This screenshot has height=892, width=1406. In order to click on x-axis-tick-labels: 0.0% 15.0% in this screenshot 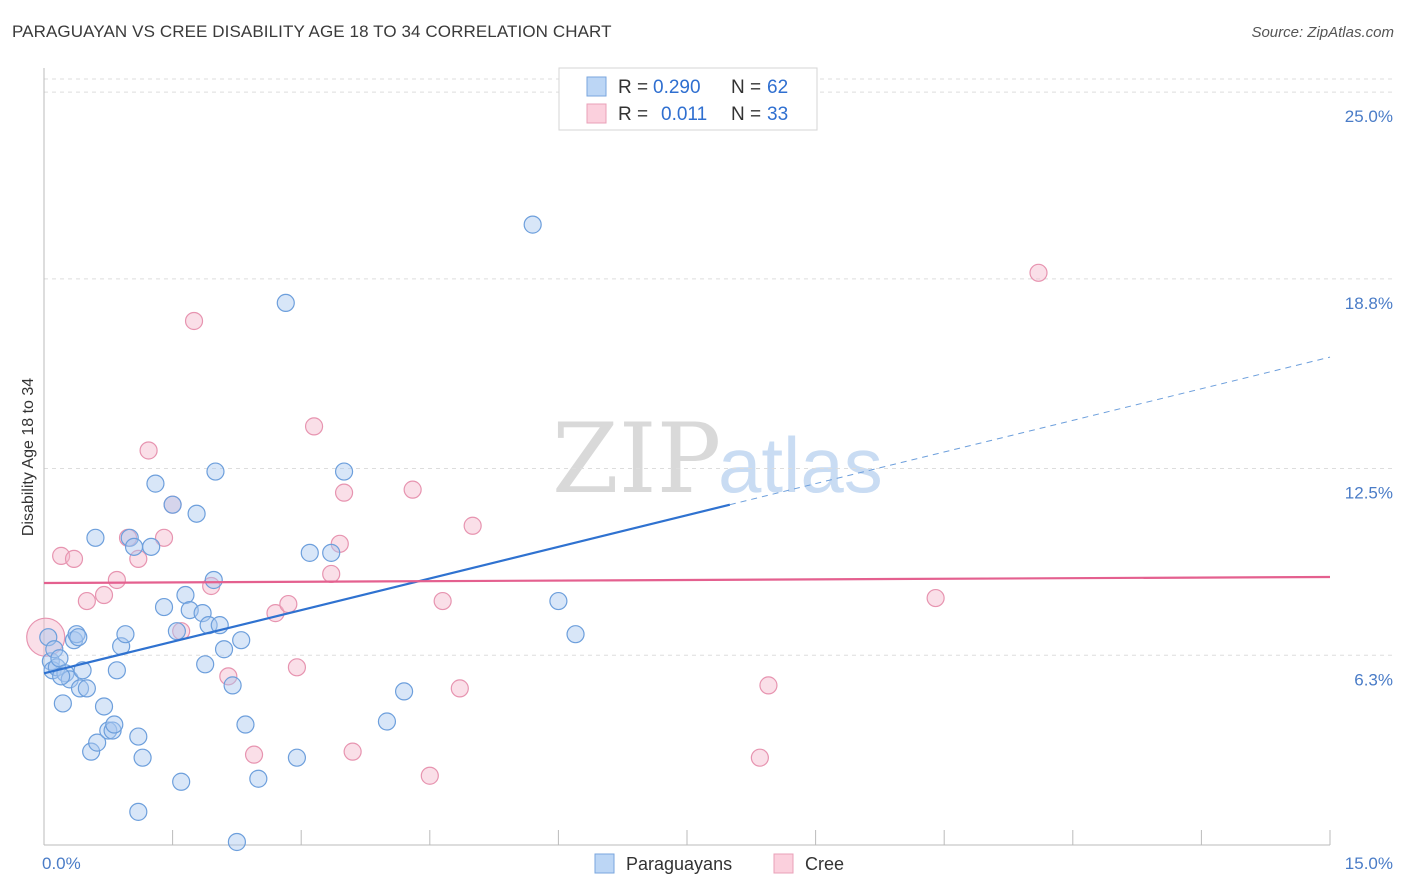, I will do `click(717, 863)`.